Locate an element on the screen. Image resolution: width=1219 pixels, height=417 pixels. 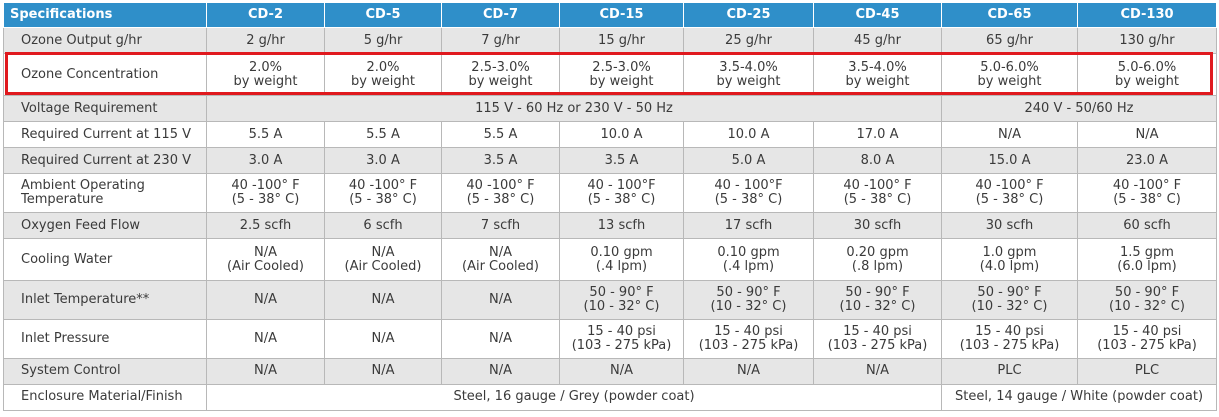
table-row: System Control N/A N/A N/A N/A N/A N/A PLC PLC is located at coordinates (610, 371).